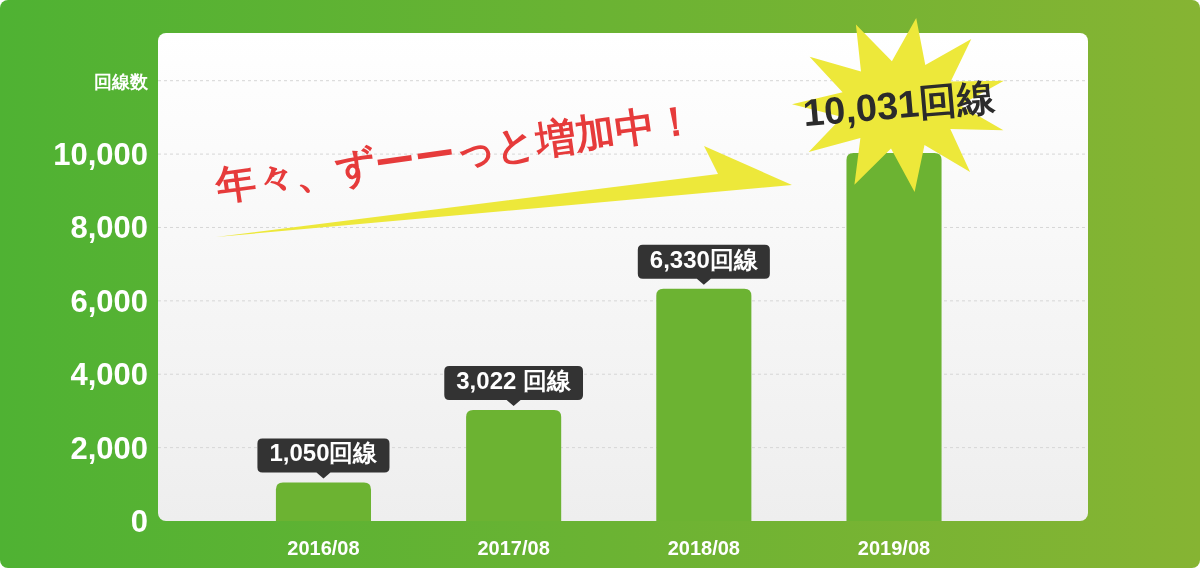 The height and width of the screenshot is (568, 1200). What do you see at coordinates (455, 154) in the screenshot?
I see `annotation: 年々、ずーーっと増加中！` at bounding box center [455, 154].